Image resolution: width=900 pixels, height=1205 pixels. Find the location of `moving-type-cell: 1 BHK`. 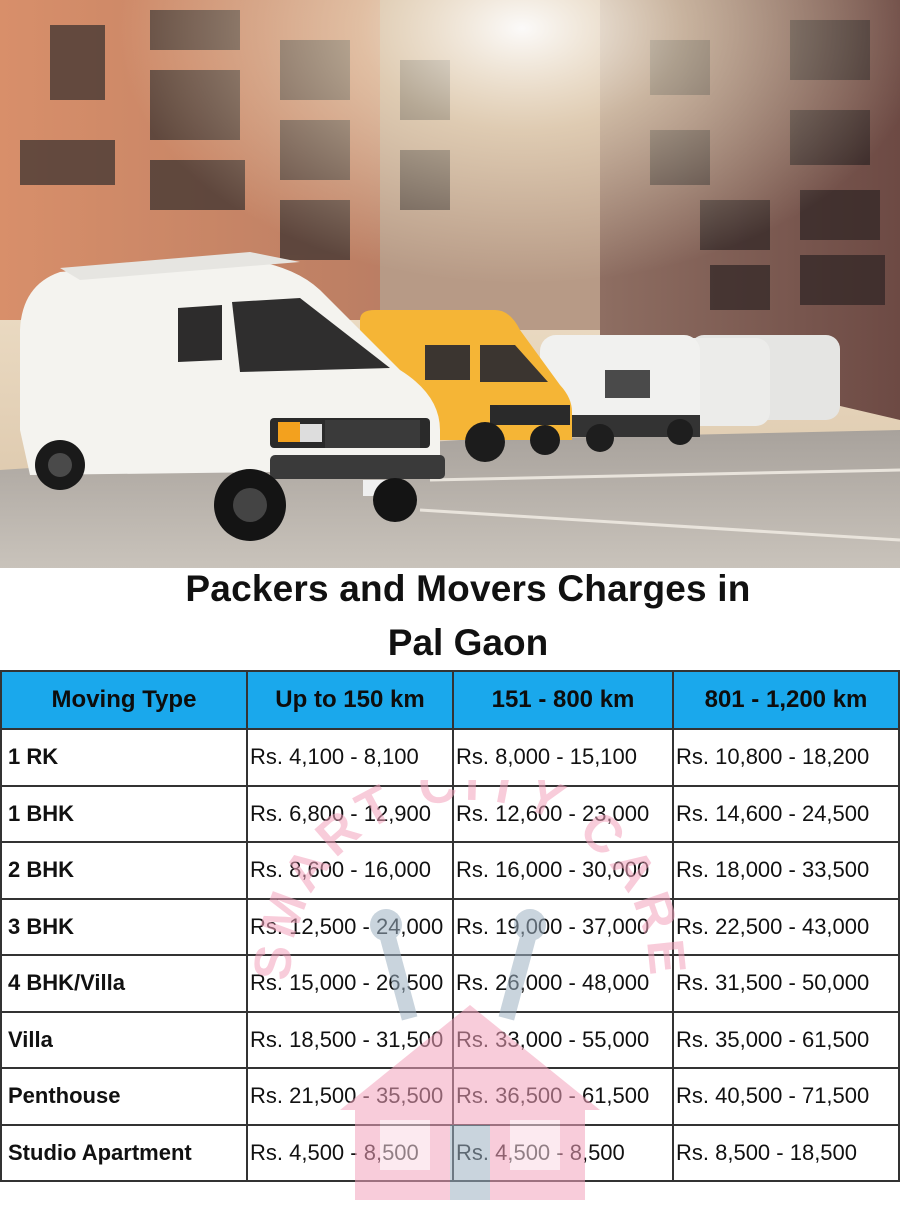

moving-type-cell: 1 BHK is located at coordinates (124, 813).